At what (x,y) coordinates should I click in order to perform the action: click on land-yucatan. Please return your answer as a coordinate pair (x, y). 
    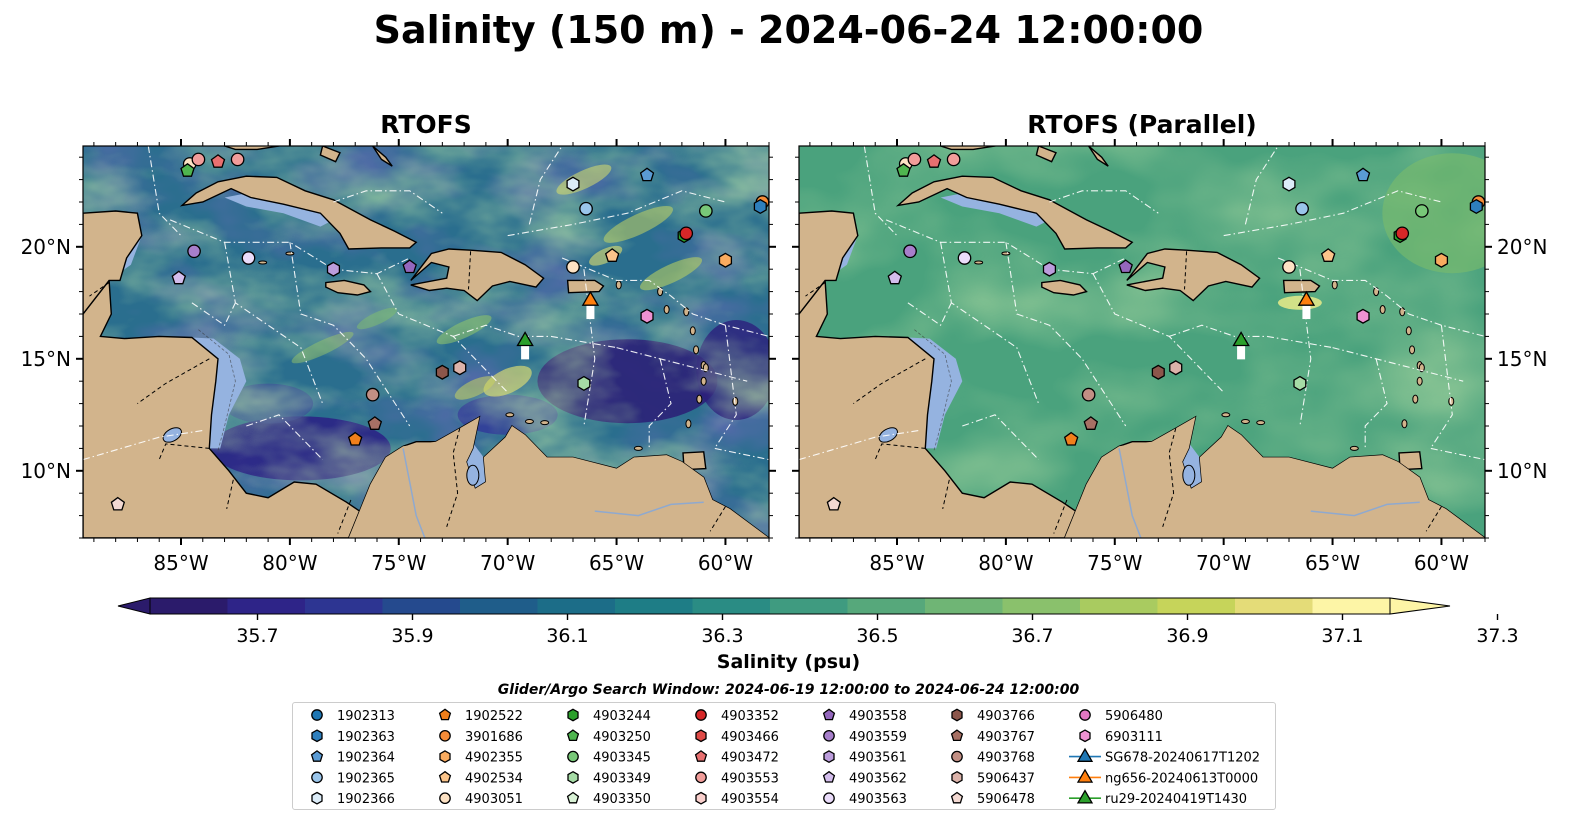
    Looking at the image, I should click on (113, 263).